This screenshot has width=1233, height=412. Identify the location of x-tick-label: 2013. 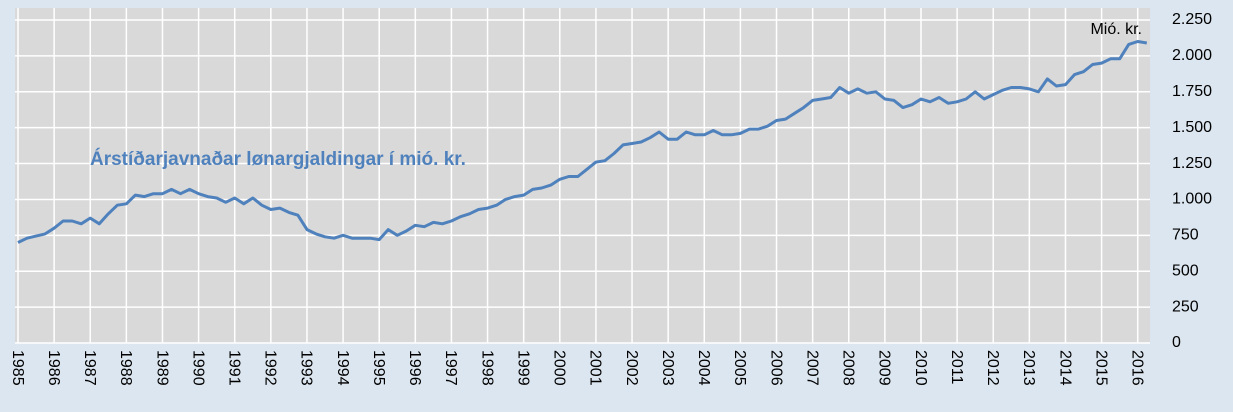
(1028, 368).